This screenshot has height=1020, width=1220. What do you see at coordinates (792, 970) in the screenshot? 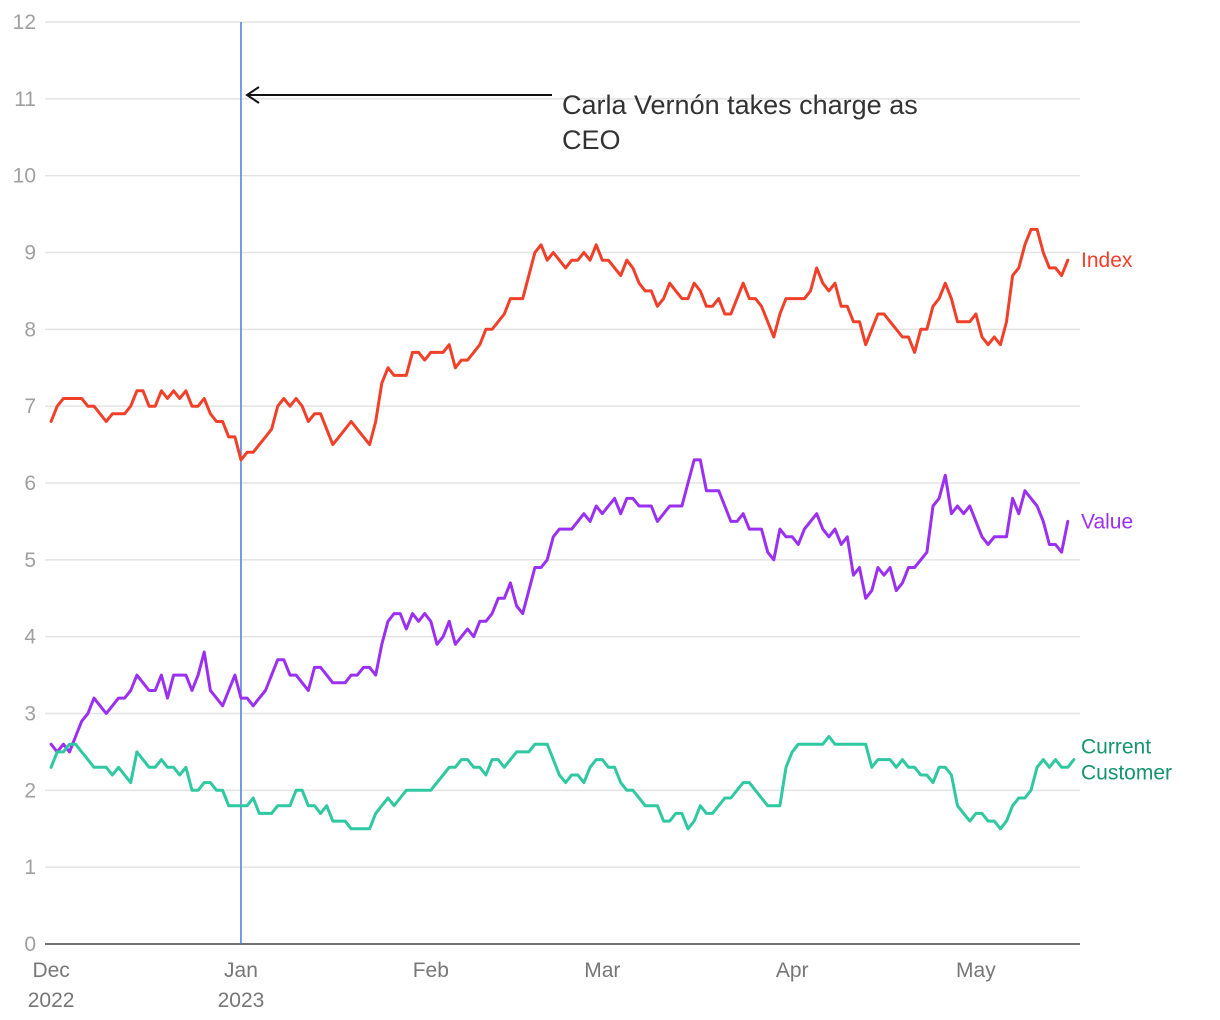
I see `x-tick-label-apr: Apr` at bounding box center [792, 970].